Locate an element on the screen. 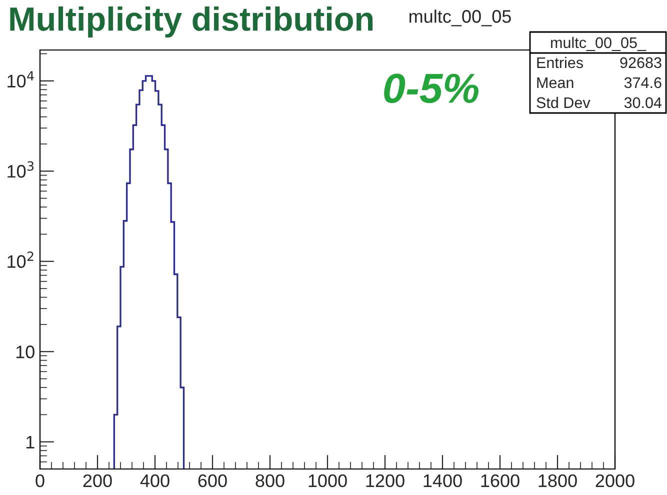 The height and width of the screenshot is (495, 667). chart-title: multc_00_05 is located at coordinates (460, 18).